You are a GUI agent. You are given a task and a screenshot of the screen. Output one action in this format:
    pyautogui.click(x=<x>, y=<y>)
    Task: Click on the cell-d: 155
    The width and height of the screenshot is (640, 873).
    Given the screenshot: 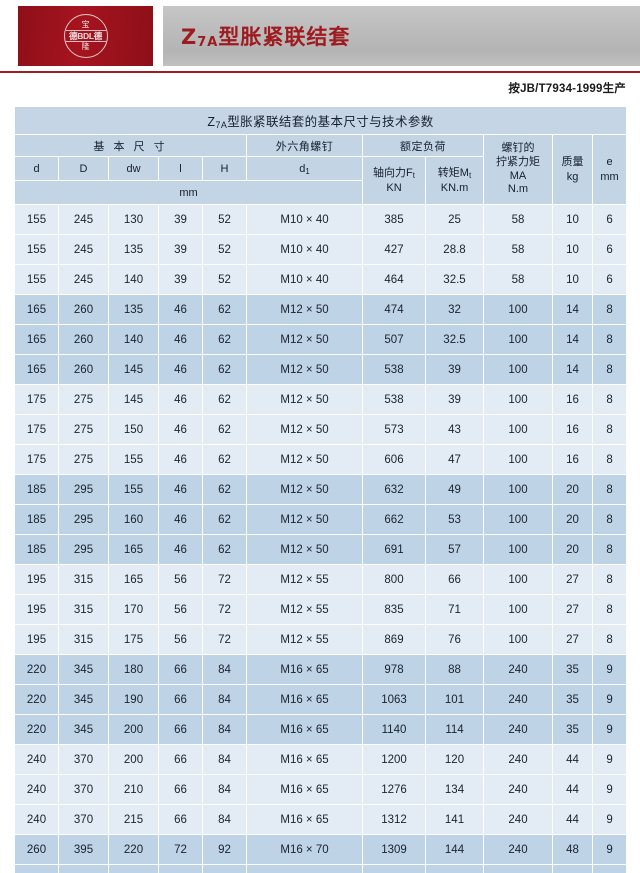 What is the action you would take?
    pyautogui.click(x=36, y=249)
    